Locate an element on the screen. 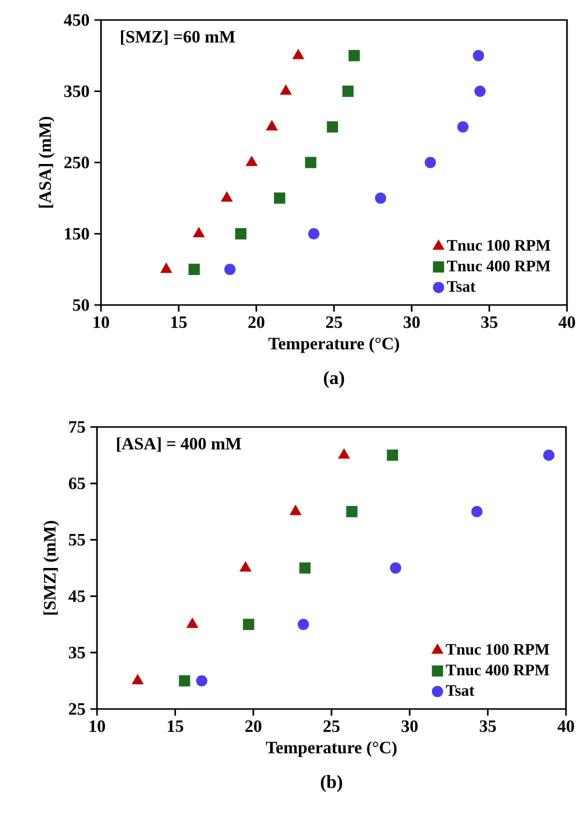 The image size is (580, 821). y-tick-label: 75 is located at coordinates (77, 427).